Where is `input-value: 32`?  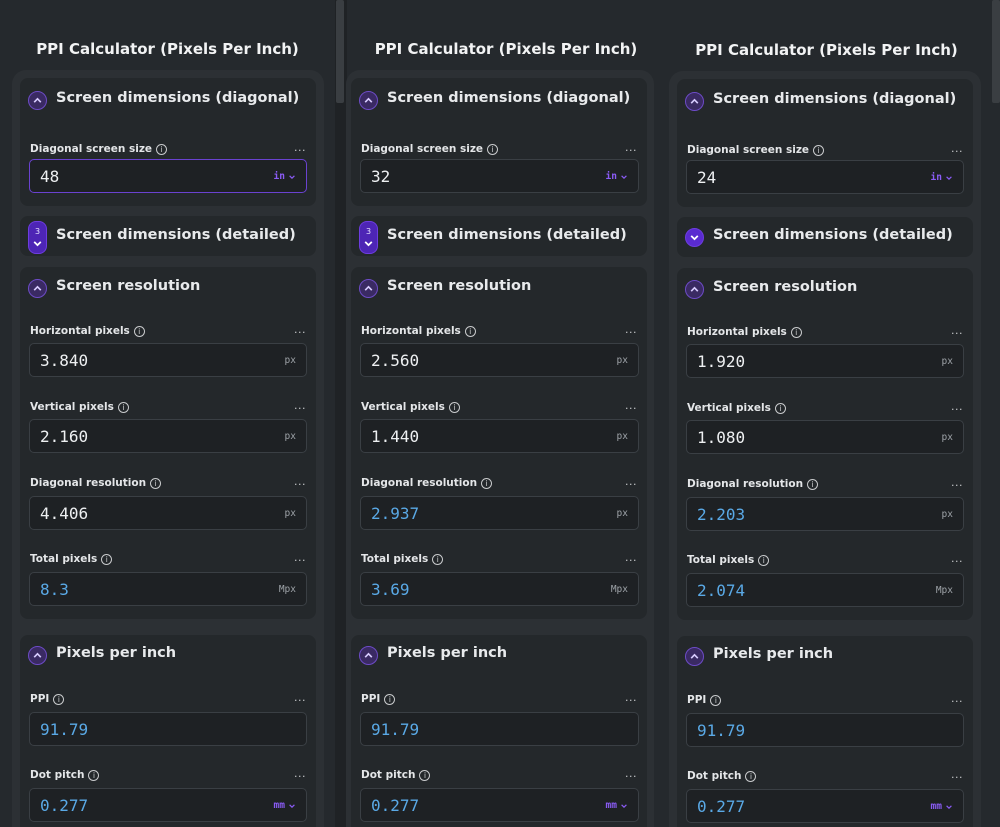 input-value: 32 is located at coordinates (381, 176).